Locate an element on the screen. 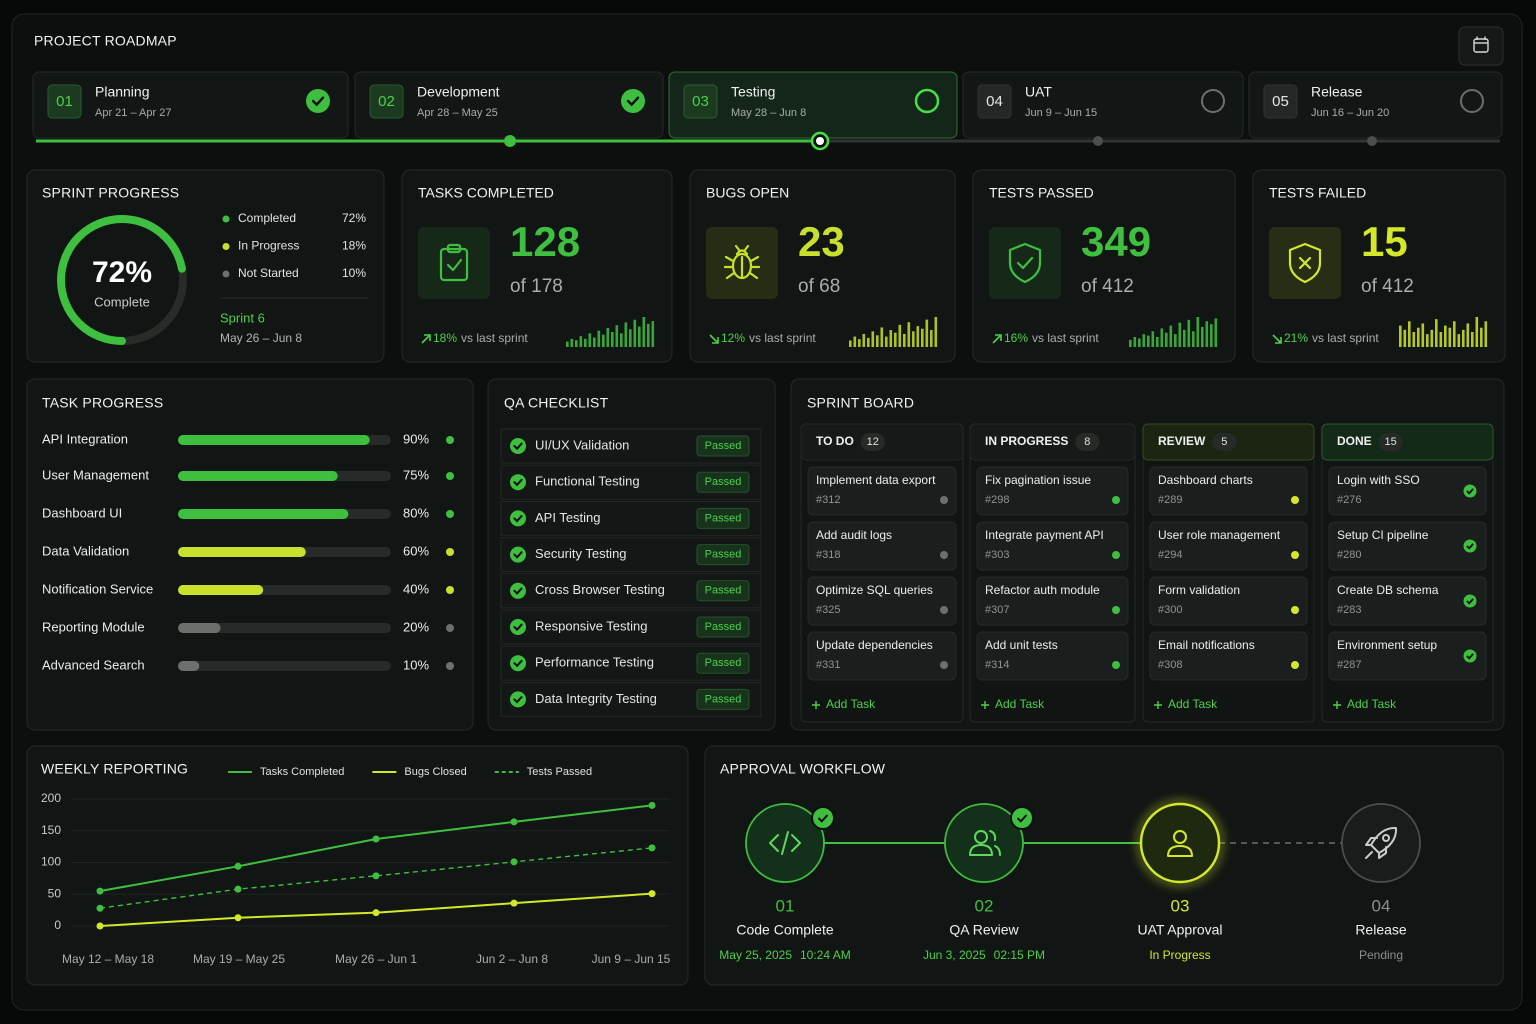 The height and width of the screenshot is (1024, 1536). task-percent: 20% is located at coordinates (416, 626).